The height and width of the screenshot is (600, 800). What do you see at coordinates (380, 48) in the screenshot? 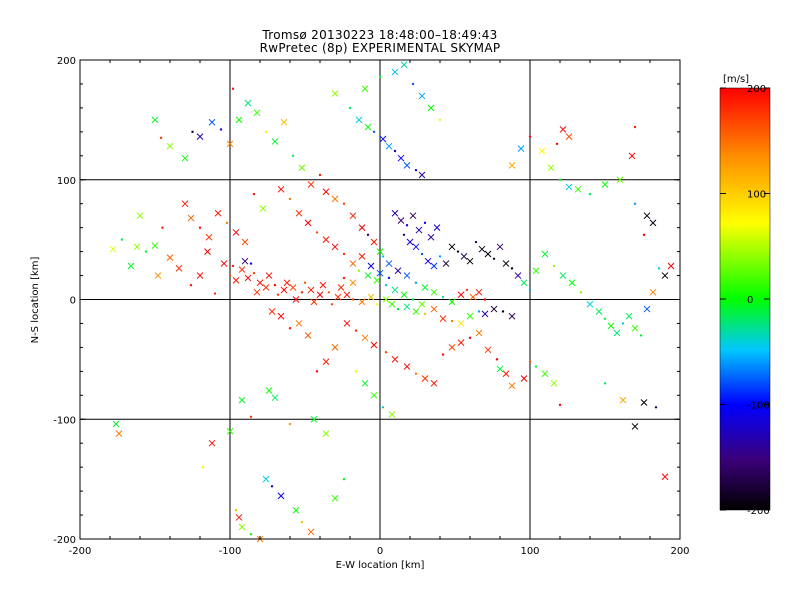
I see `chart-subtitle: RwPretec (8p) EXPERIMENTAL SKYMAP` at bounding box center [380, 48].